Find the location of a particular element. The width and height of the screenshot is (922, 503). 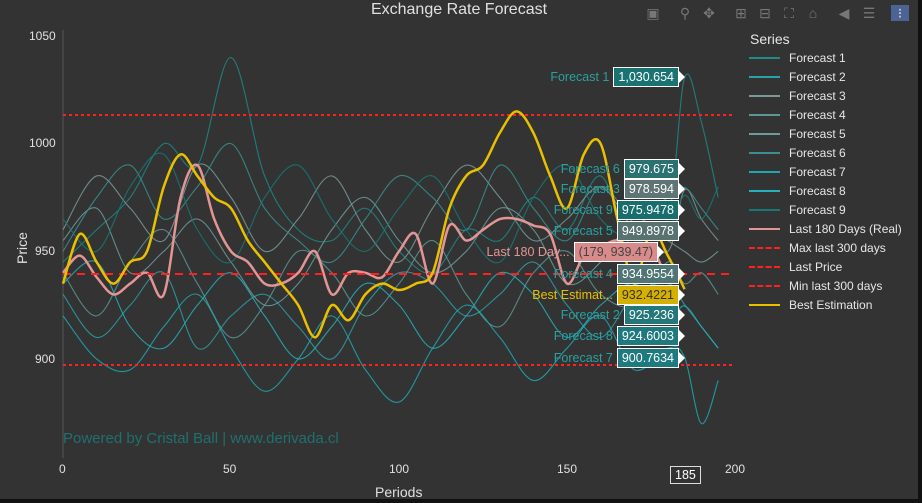

hover-value: 978.594 is located at coordinates (651, 189).